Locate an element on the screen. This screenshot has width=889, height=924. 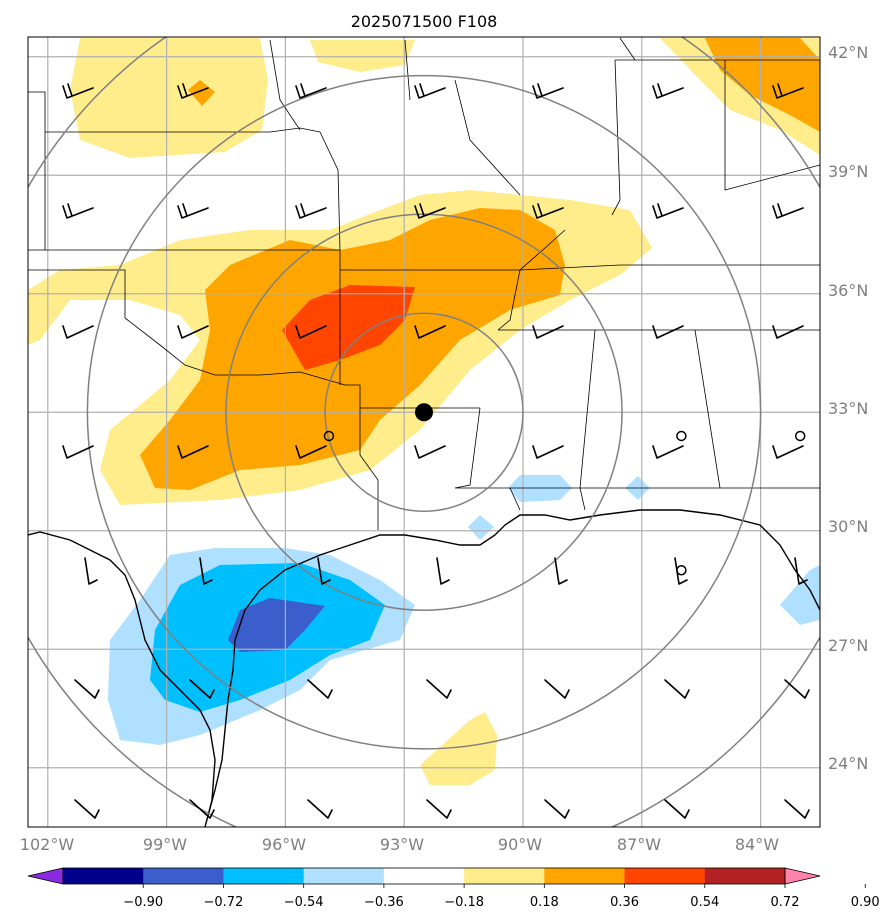
markers is located at coordinates (564, 489).